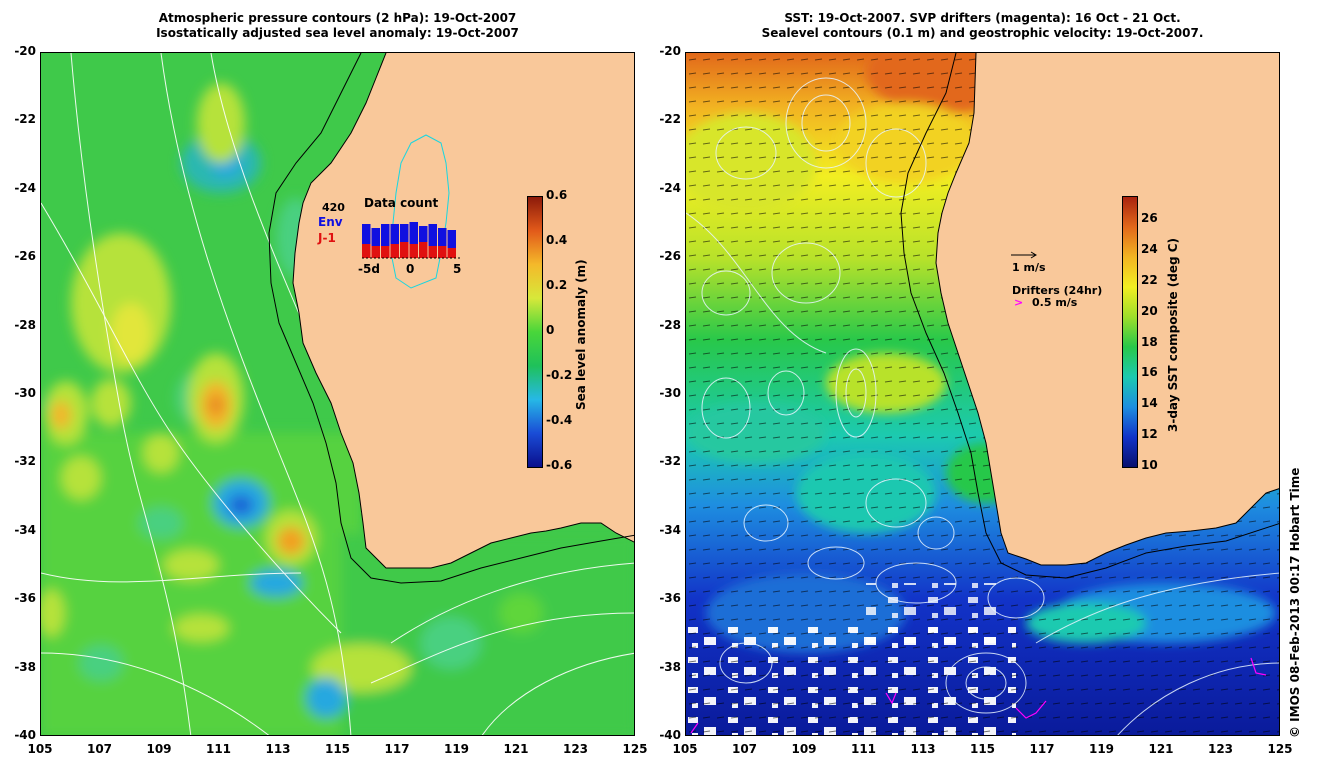 This screenshot has width=1320, height=780. Describe the element at coordinates (1161, 749) in the screenshot. I see `x-tick-label: 121` at that location.